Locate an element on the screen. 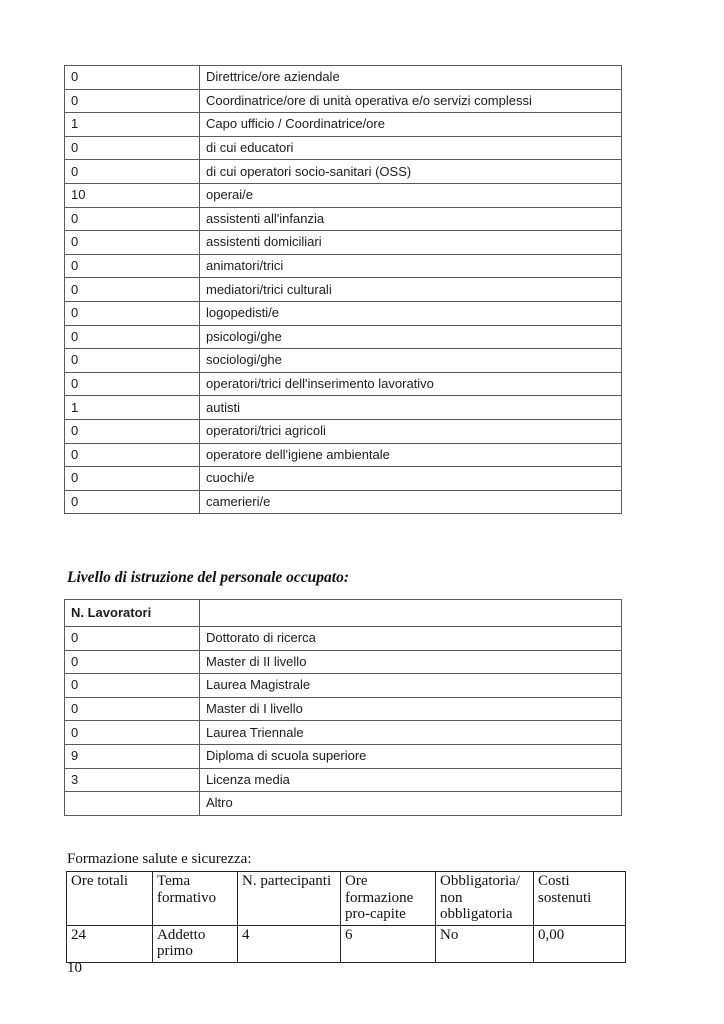 This screenshot has height=1024, width=724. table-row: 0 operatori/trici agricoli is located at coordinates (343, 431).